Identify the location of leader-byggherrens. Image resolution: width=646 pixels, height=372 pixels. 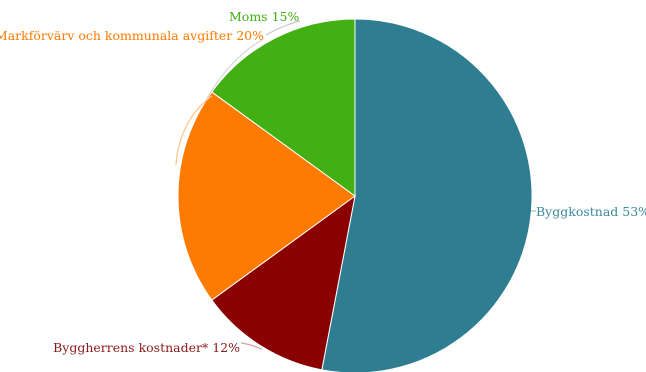
(251, 346).